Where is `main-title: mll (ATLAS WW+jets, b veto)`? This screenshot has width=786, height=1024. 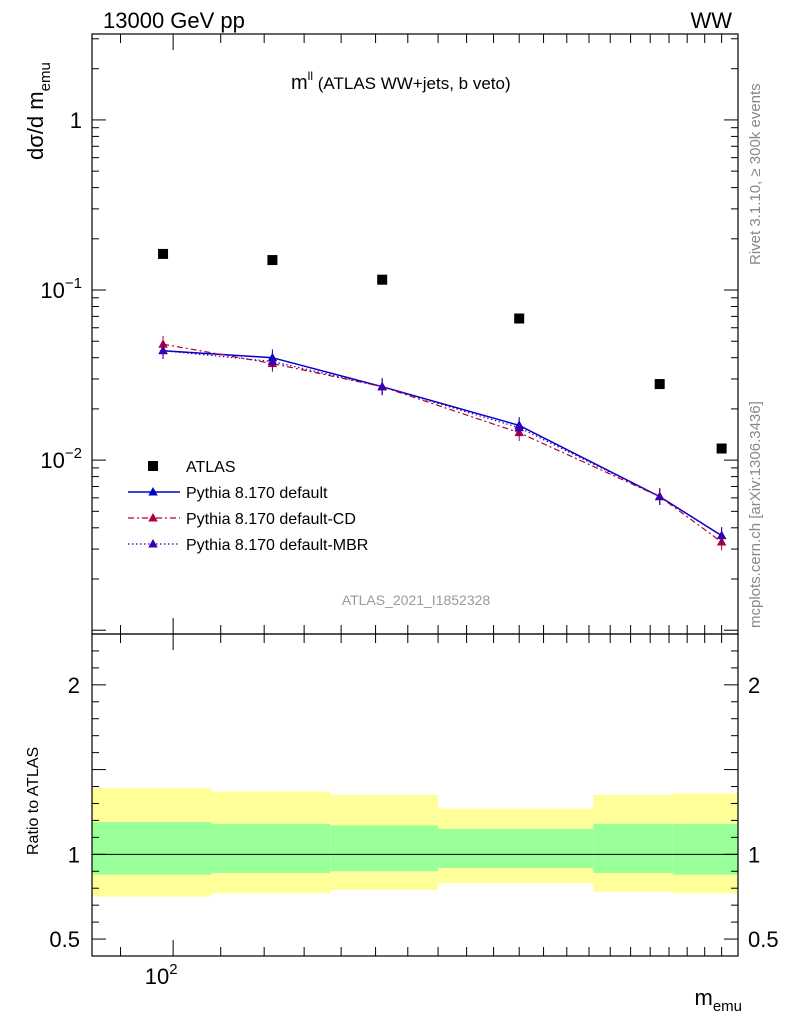
main-title: mll (ATLAS WW+jets, b veto) is located at coordinates (401, 81).